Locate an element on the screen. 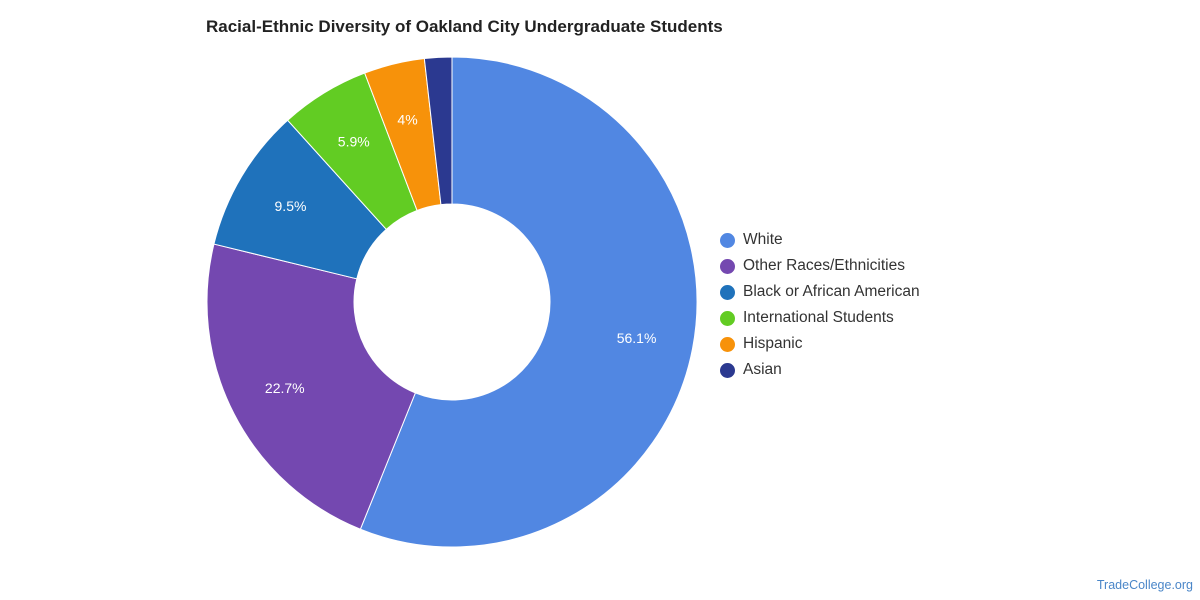 This screenshot has height=600, width=1200. slice-label-4: 4% is located at coordinates (407, 119).